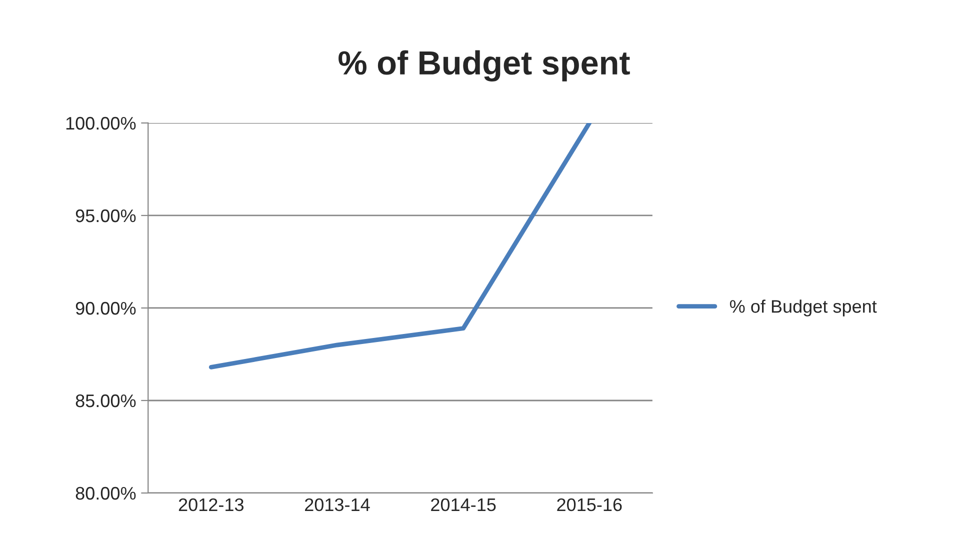 Image resolution: width=968 pixels, height=549 pixels. What do you see at coordinates (106, 308) in the screenshot?
I see `y-tick-label: 90.00%` at bounding box center [106, 308].